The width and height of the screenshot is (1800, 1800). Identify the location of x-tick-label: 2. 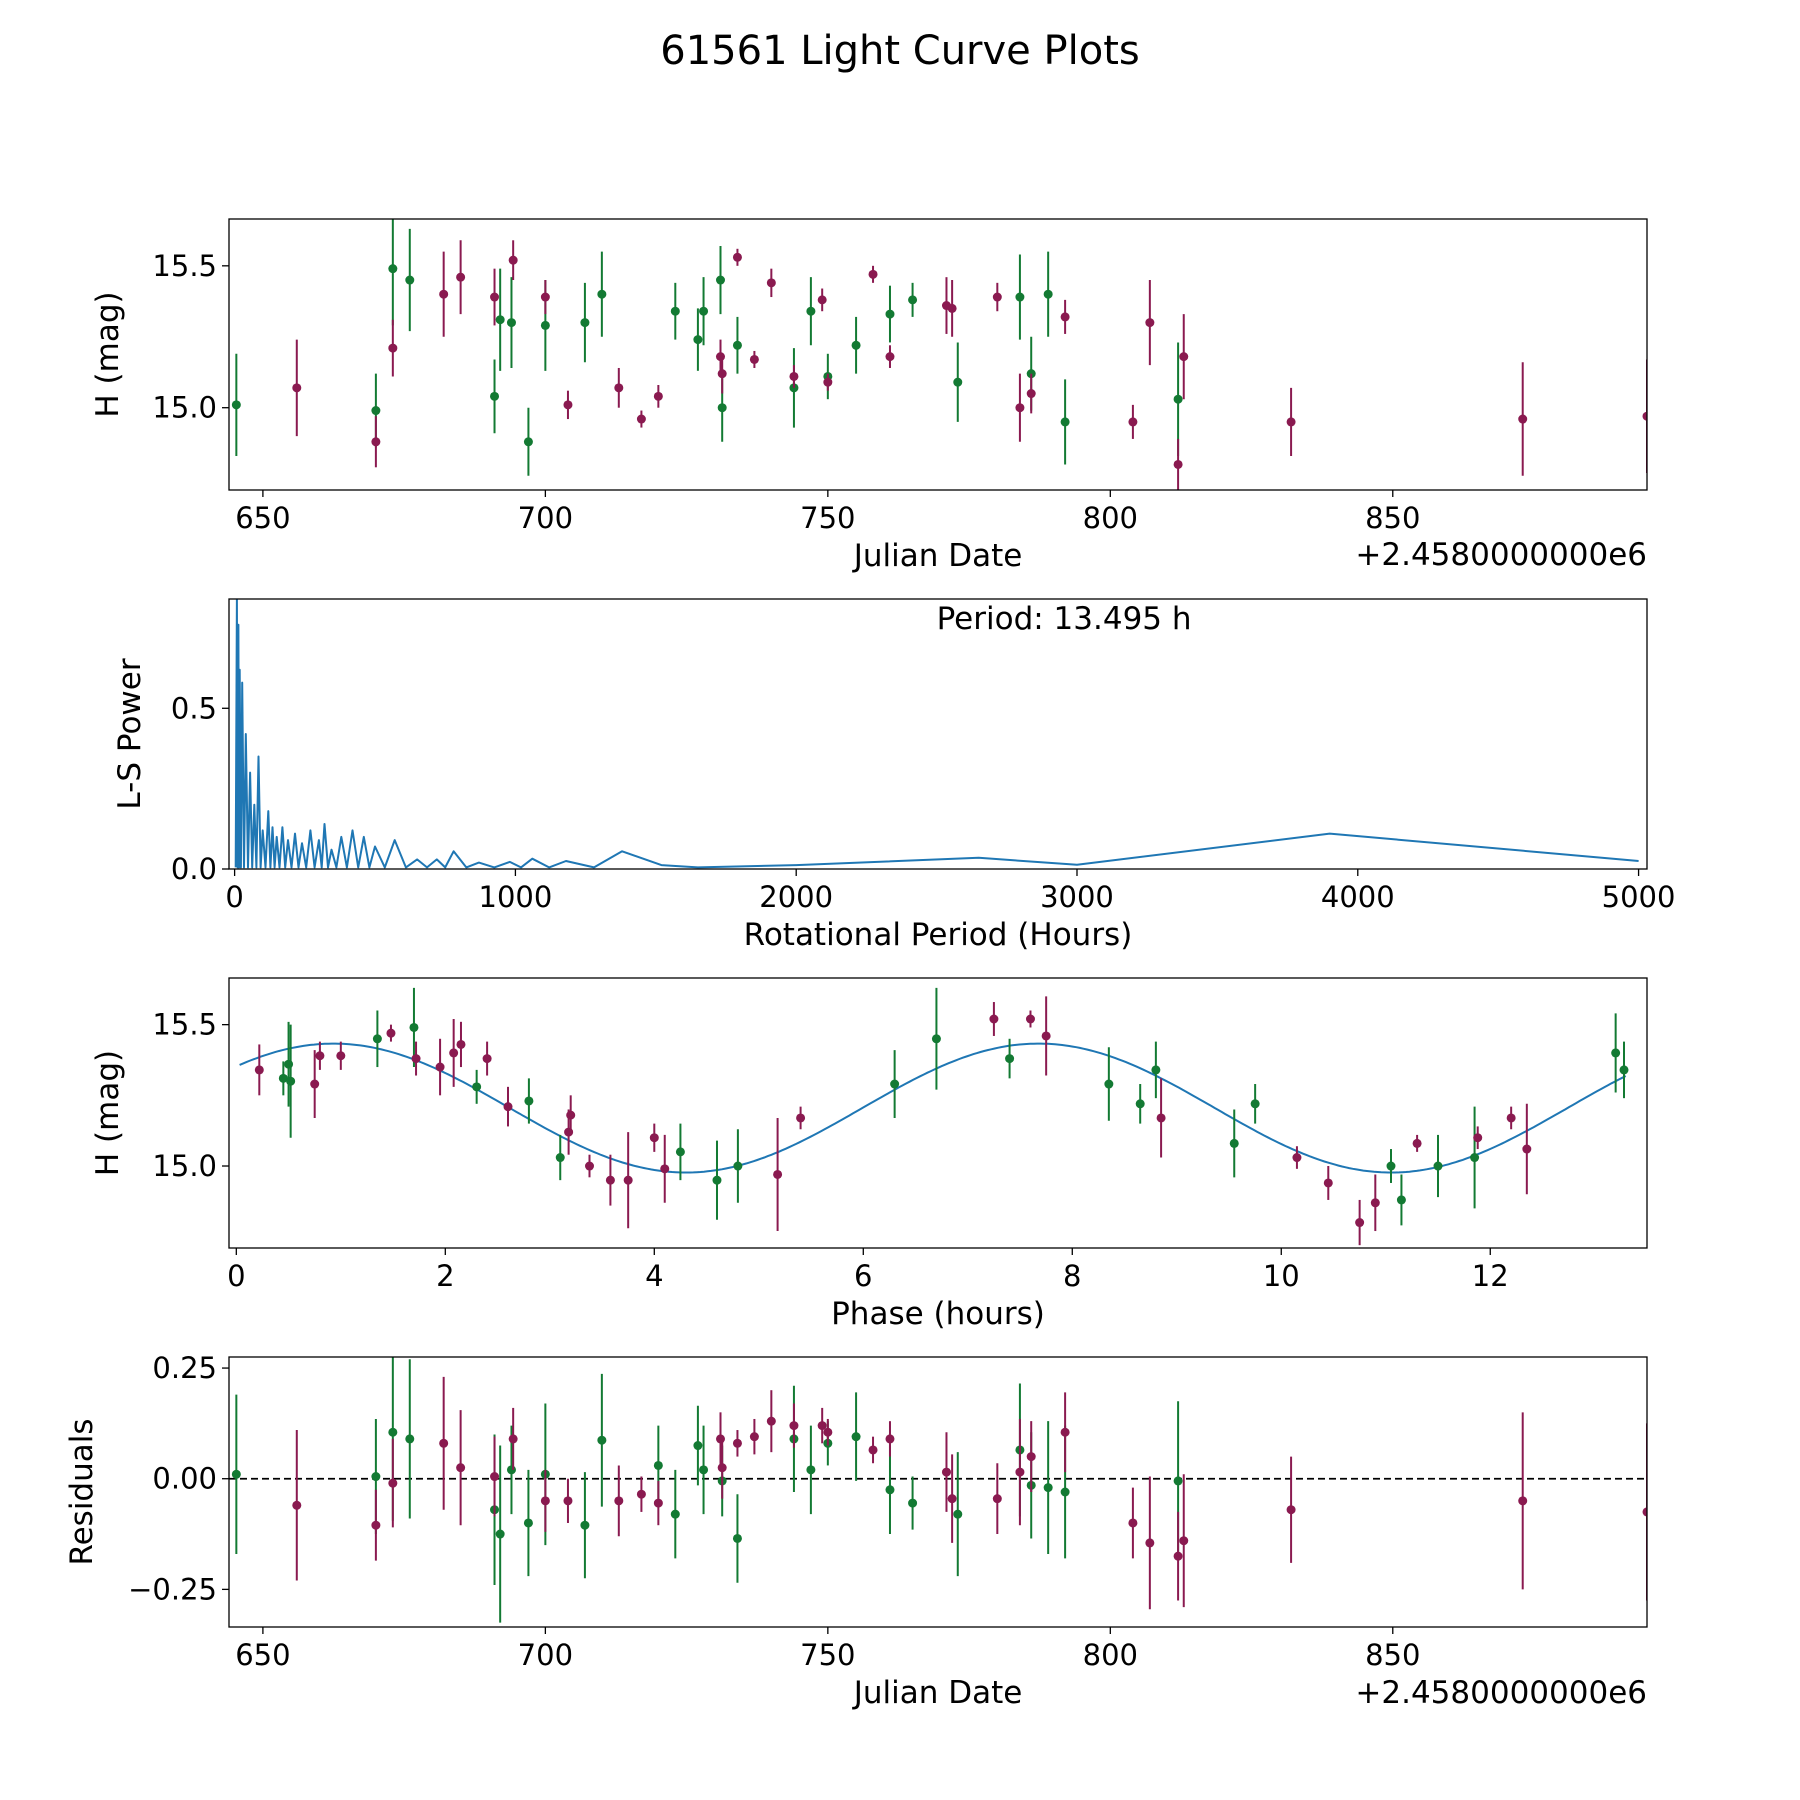
(445, 1276).